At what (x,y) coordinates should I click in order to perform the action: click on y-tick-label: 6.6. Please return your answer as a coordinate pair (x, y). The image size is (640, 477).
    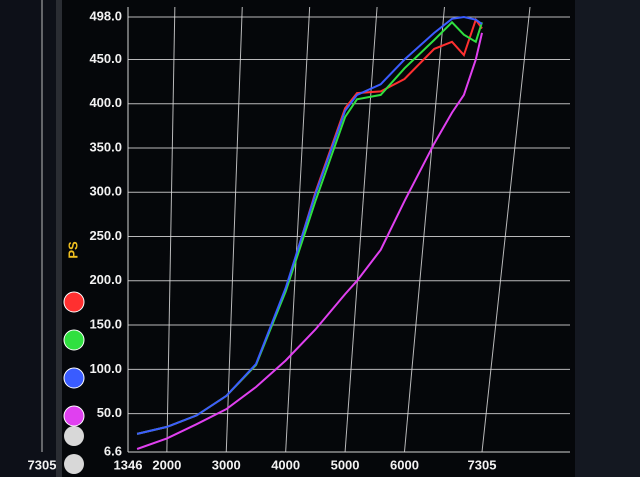
    Looking at the image, I should click on (113, 450).